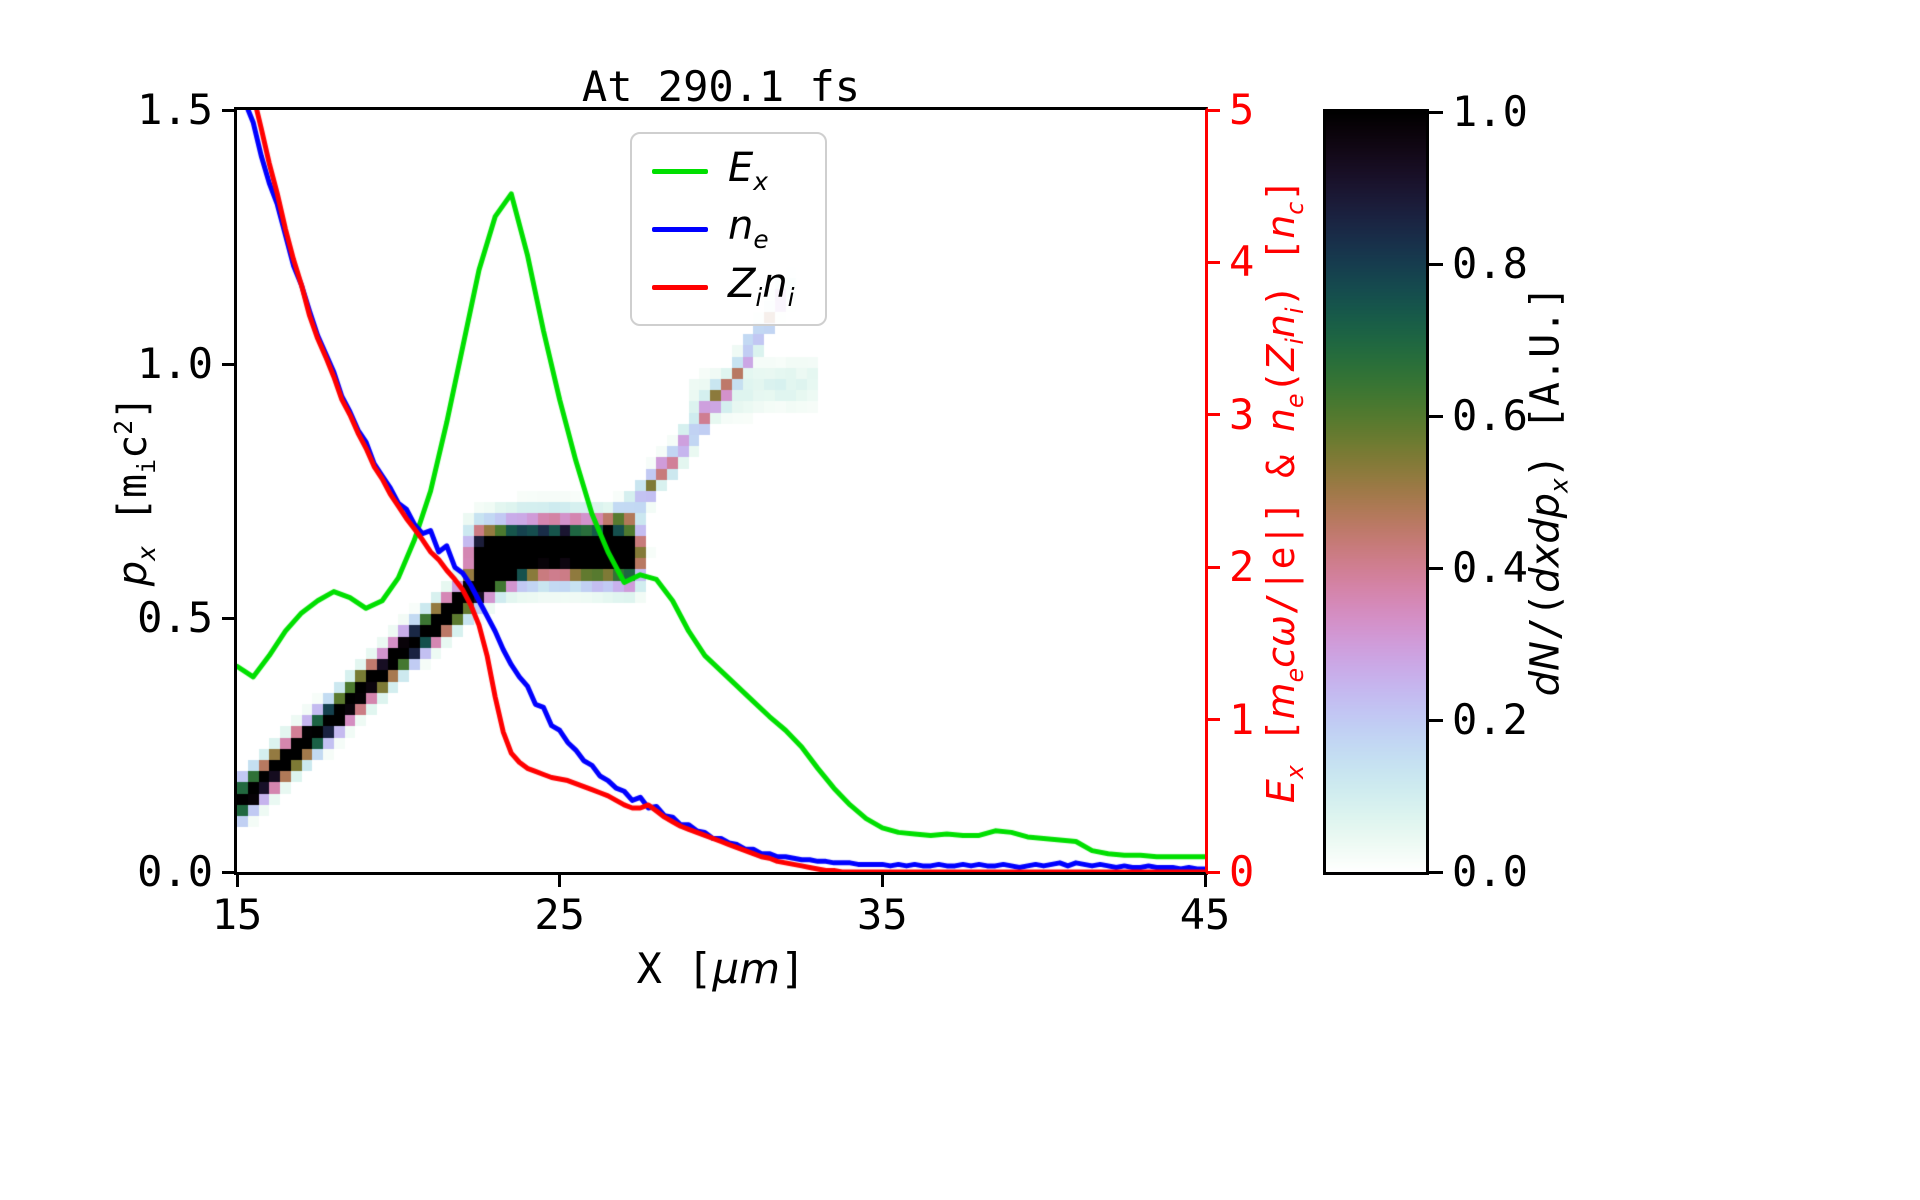 The height and width of the screenshot is (1200, 1920). I want to click on colorbar-tick-label: 0.6, so click(1490, 415).